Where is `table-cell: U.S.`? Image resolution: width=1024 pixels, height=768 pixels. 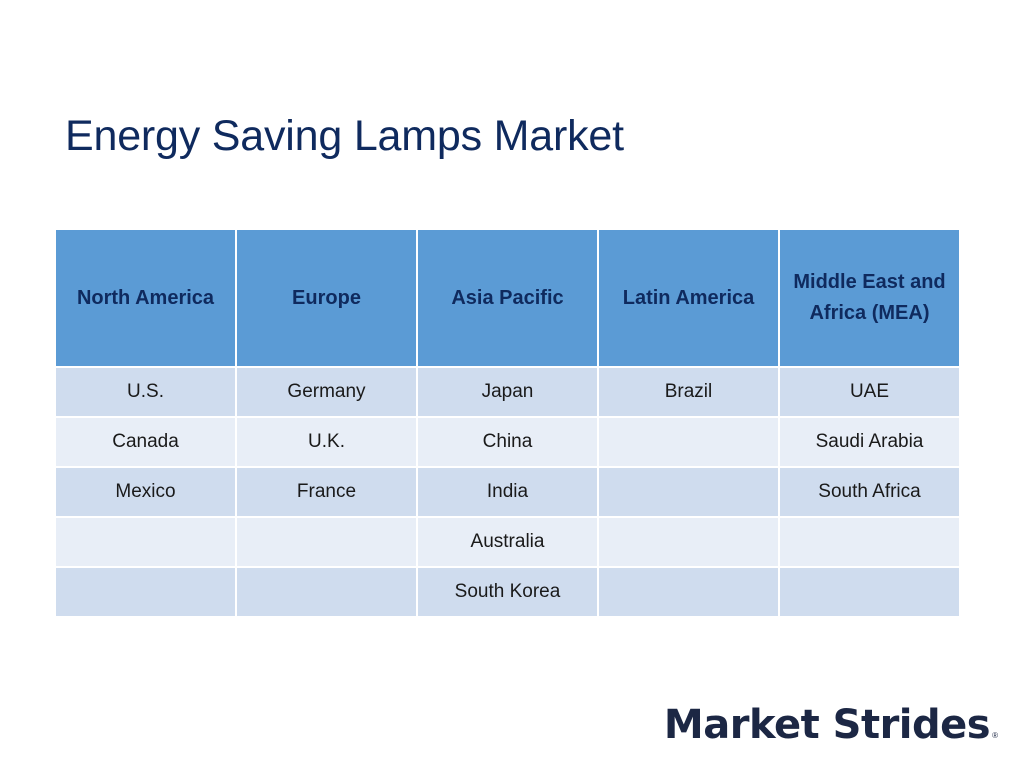
table-cell: U.S. is located at coordinates (145, 392).